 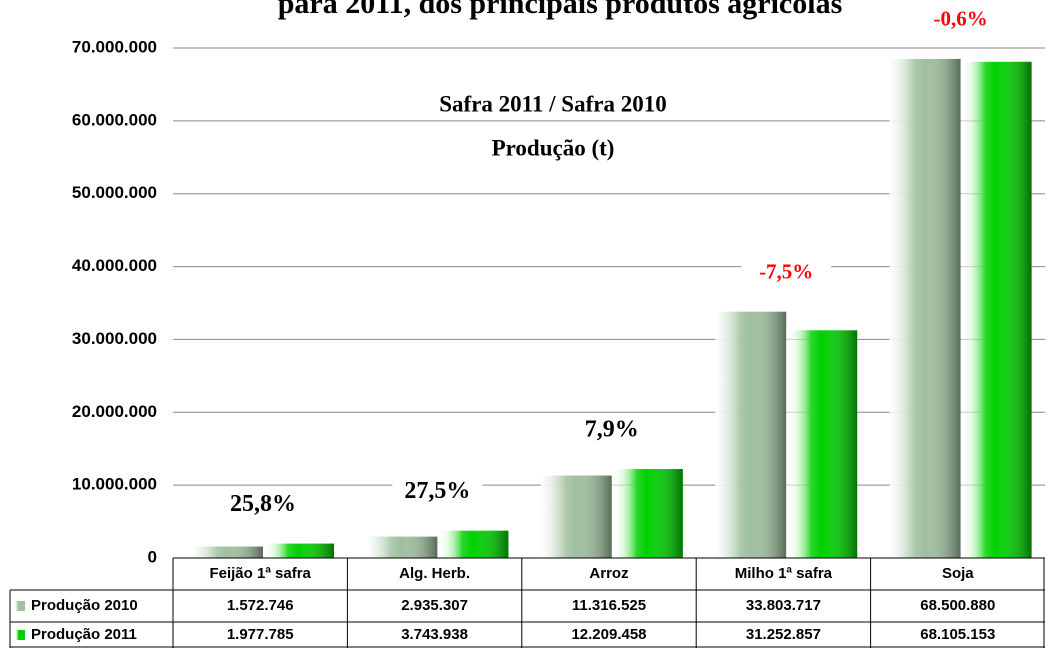 What do you see at coordinates (608, 573) in the screenshot?
I see `x-tick-label: Arroz` at bounding box center [608, 573].